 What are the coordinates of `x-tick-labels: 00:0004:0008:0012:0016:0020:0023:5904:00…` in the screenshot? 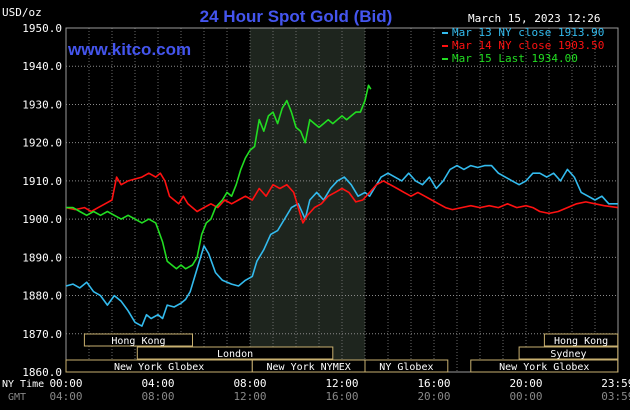 It's located at (339, 390).